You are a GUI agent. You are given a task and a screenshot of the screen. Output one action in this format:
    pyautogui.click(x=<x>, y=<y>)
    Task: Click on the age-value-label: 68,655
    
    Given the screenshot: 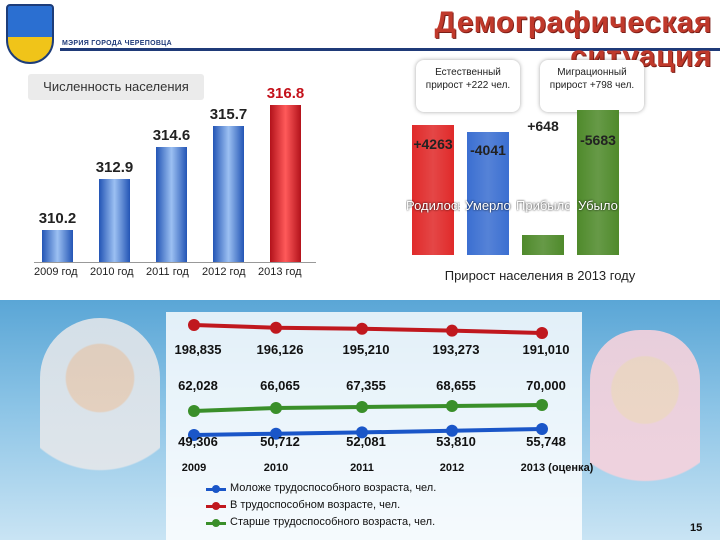 What is the action you would take?
    pyautogui.click(x=456, y=385)
    